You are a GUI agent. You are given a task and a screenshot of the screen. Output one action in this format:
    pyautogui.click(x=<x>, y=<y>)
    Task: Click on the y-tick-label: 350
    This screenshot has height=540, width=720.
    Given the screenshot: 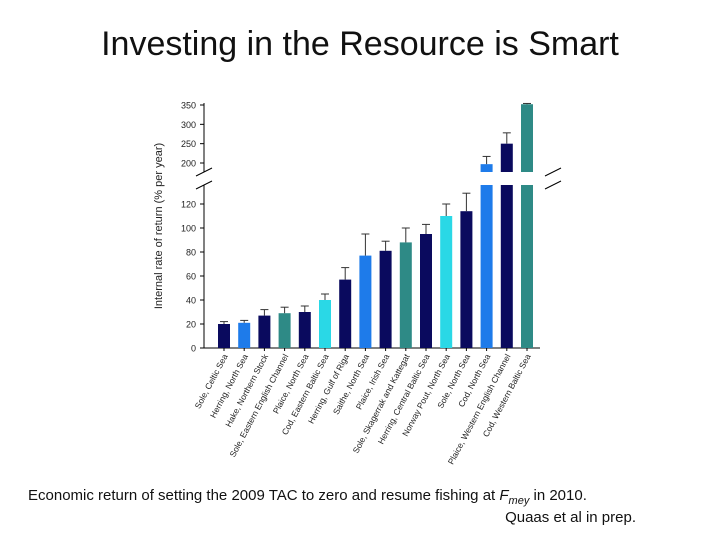 What is the action you would take?
    pyautogui.click(x=188, y=106)
    